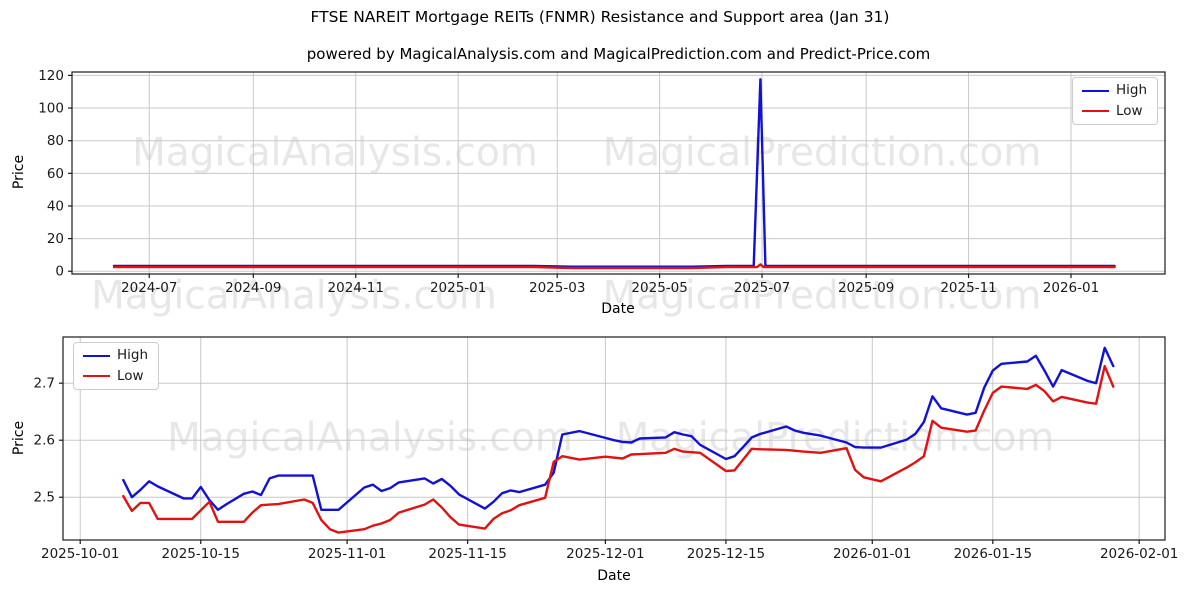 The width and height of the screenshot is (1200, 600). What do you see at coordinates (116, 366) in the screenshot?
I see `bottom-chart-legend: High Low` at bounding box center [116, 366].